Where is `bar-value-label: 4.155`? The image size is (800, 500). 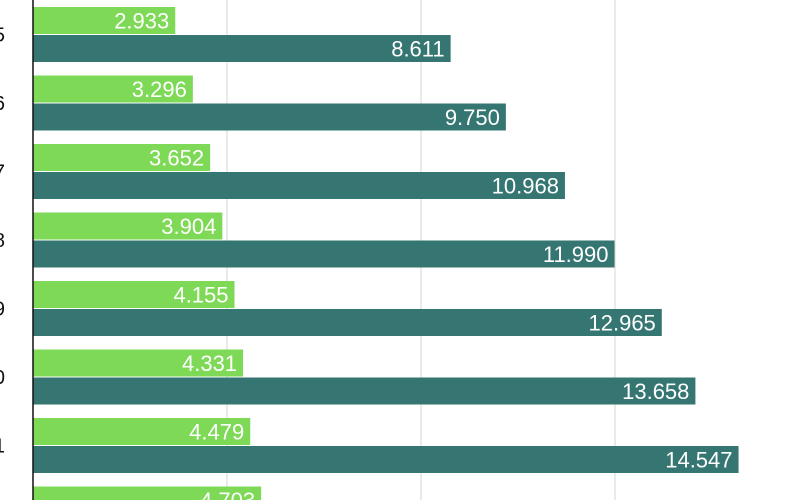
bar-value-label: 4.155 is located at coordinates (200, 295).